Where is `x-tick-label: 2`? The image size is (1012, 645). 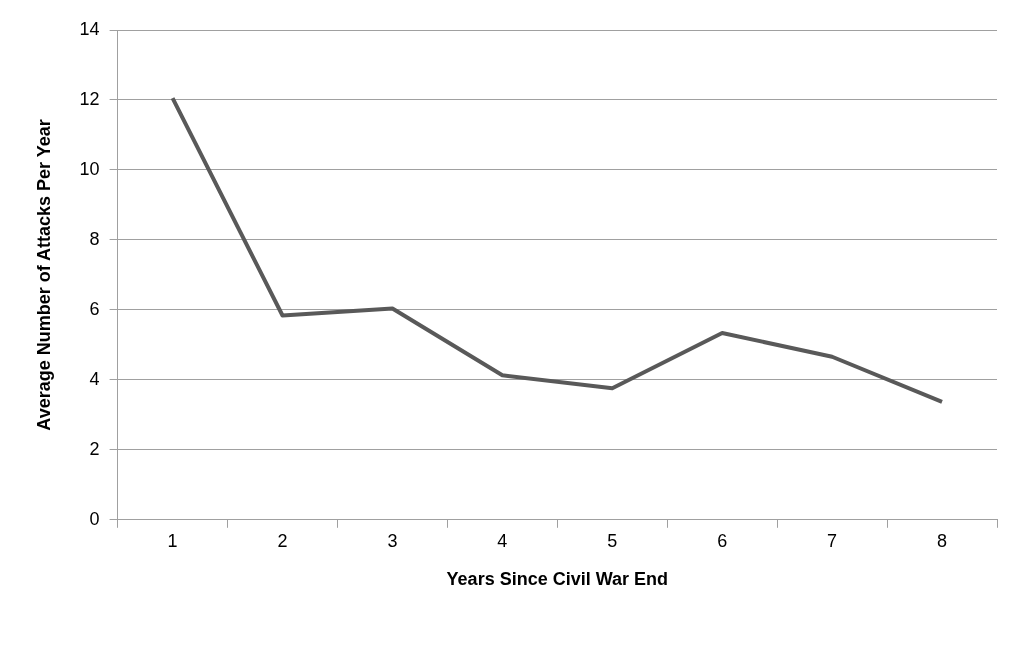 x-tick-label: 2 is located at coordinates (282, 540).